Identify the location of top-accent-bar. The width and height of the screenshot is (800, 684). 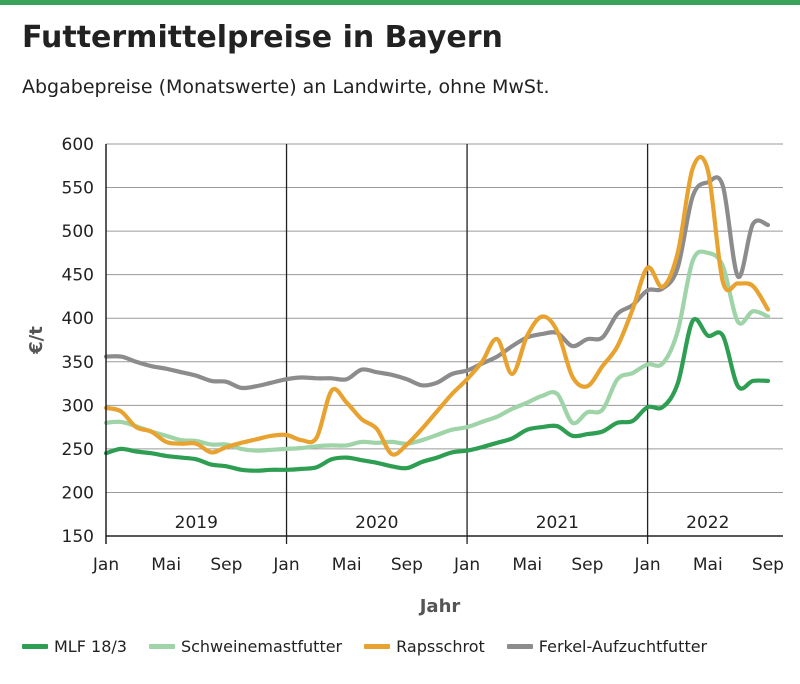
(400, 2).